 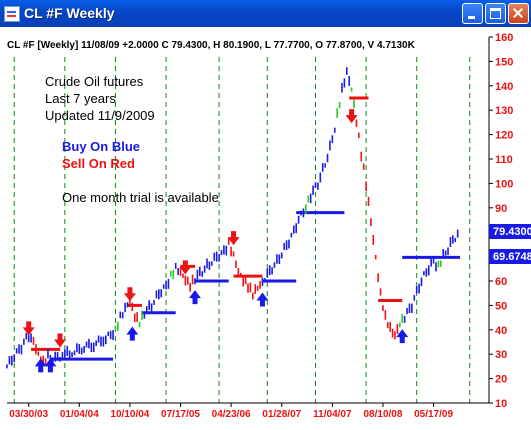 I want to click on y-axis: 102030405060708090100110120130140150160, so click(x=500, y=221).